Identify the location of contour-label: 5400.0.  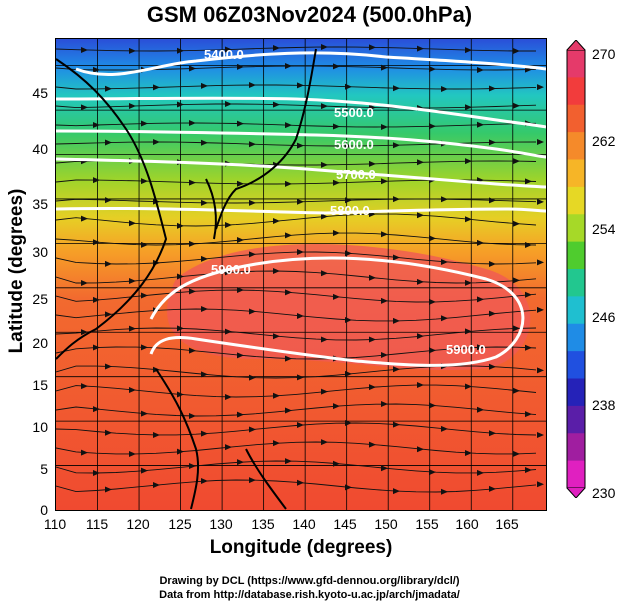
(224, 54).